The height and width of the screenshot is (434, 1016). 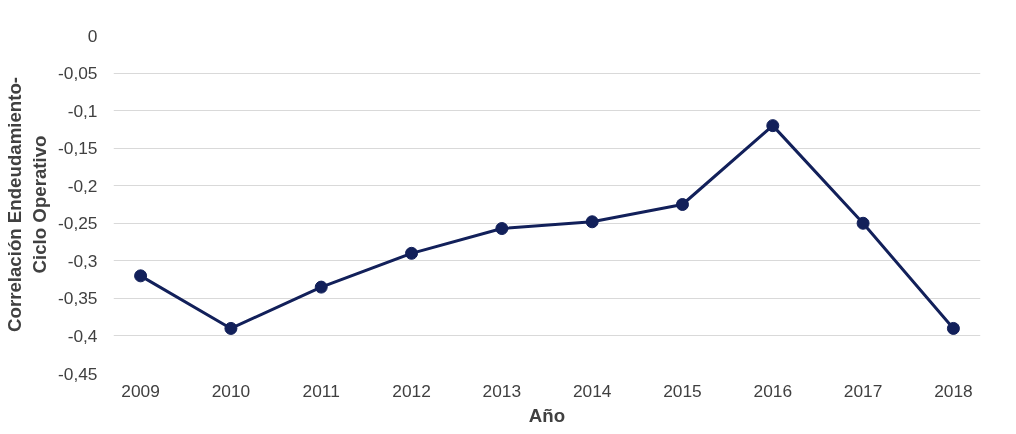 I want to click on x-tick-label: 2012, so click(x=411, y=390).